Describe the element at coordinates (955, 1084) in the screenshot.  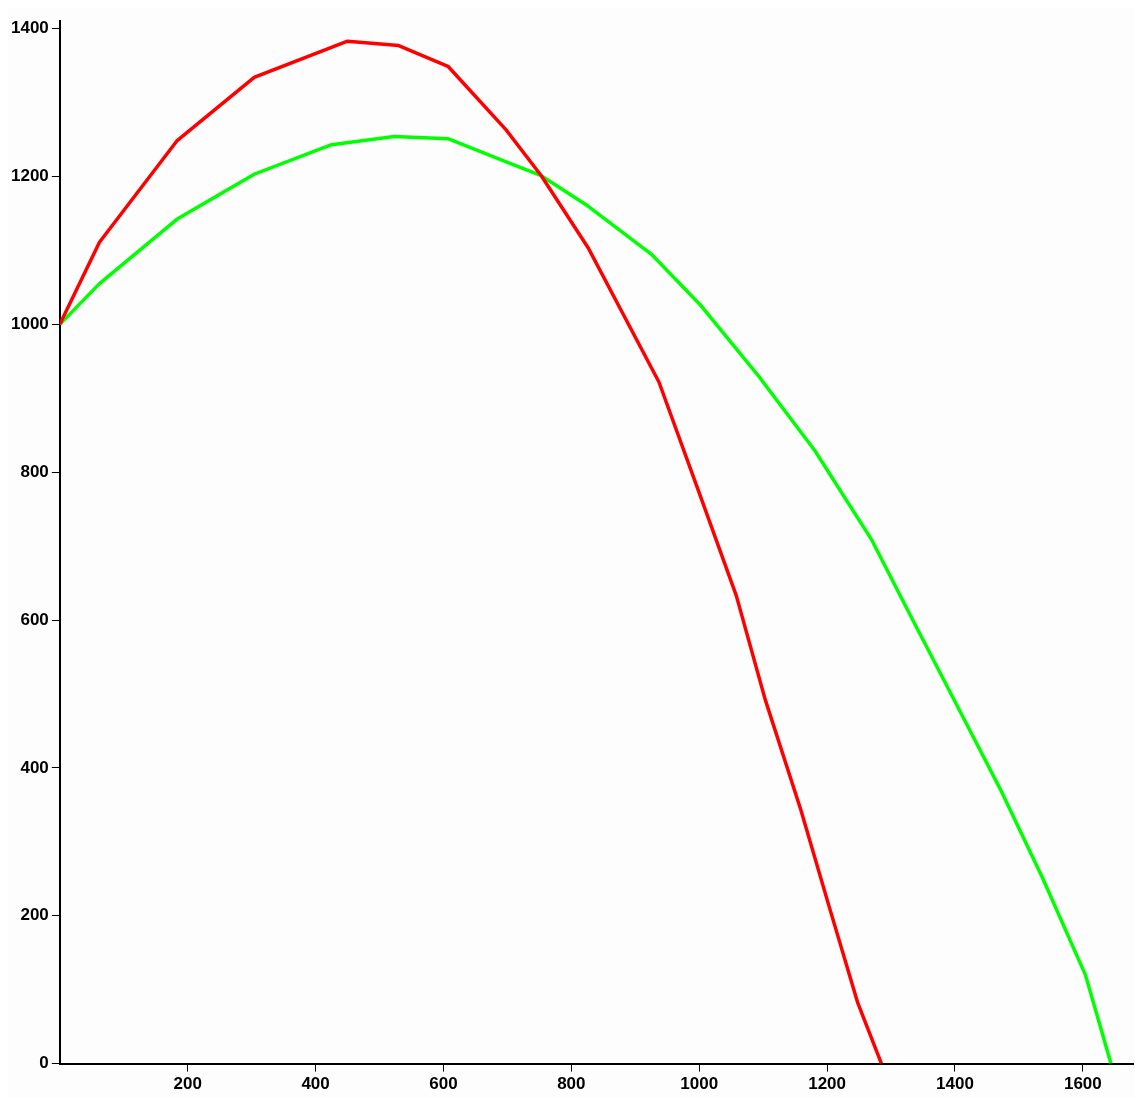
I see `x-tick-label: 1400` at that location.